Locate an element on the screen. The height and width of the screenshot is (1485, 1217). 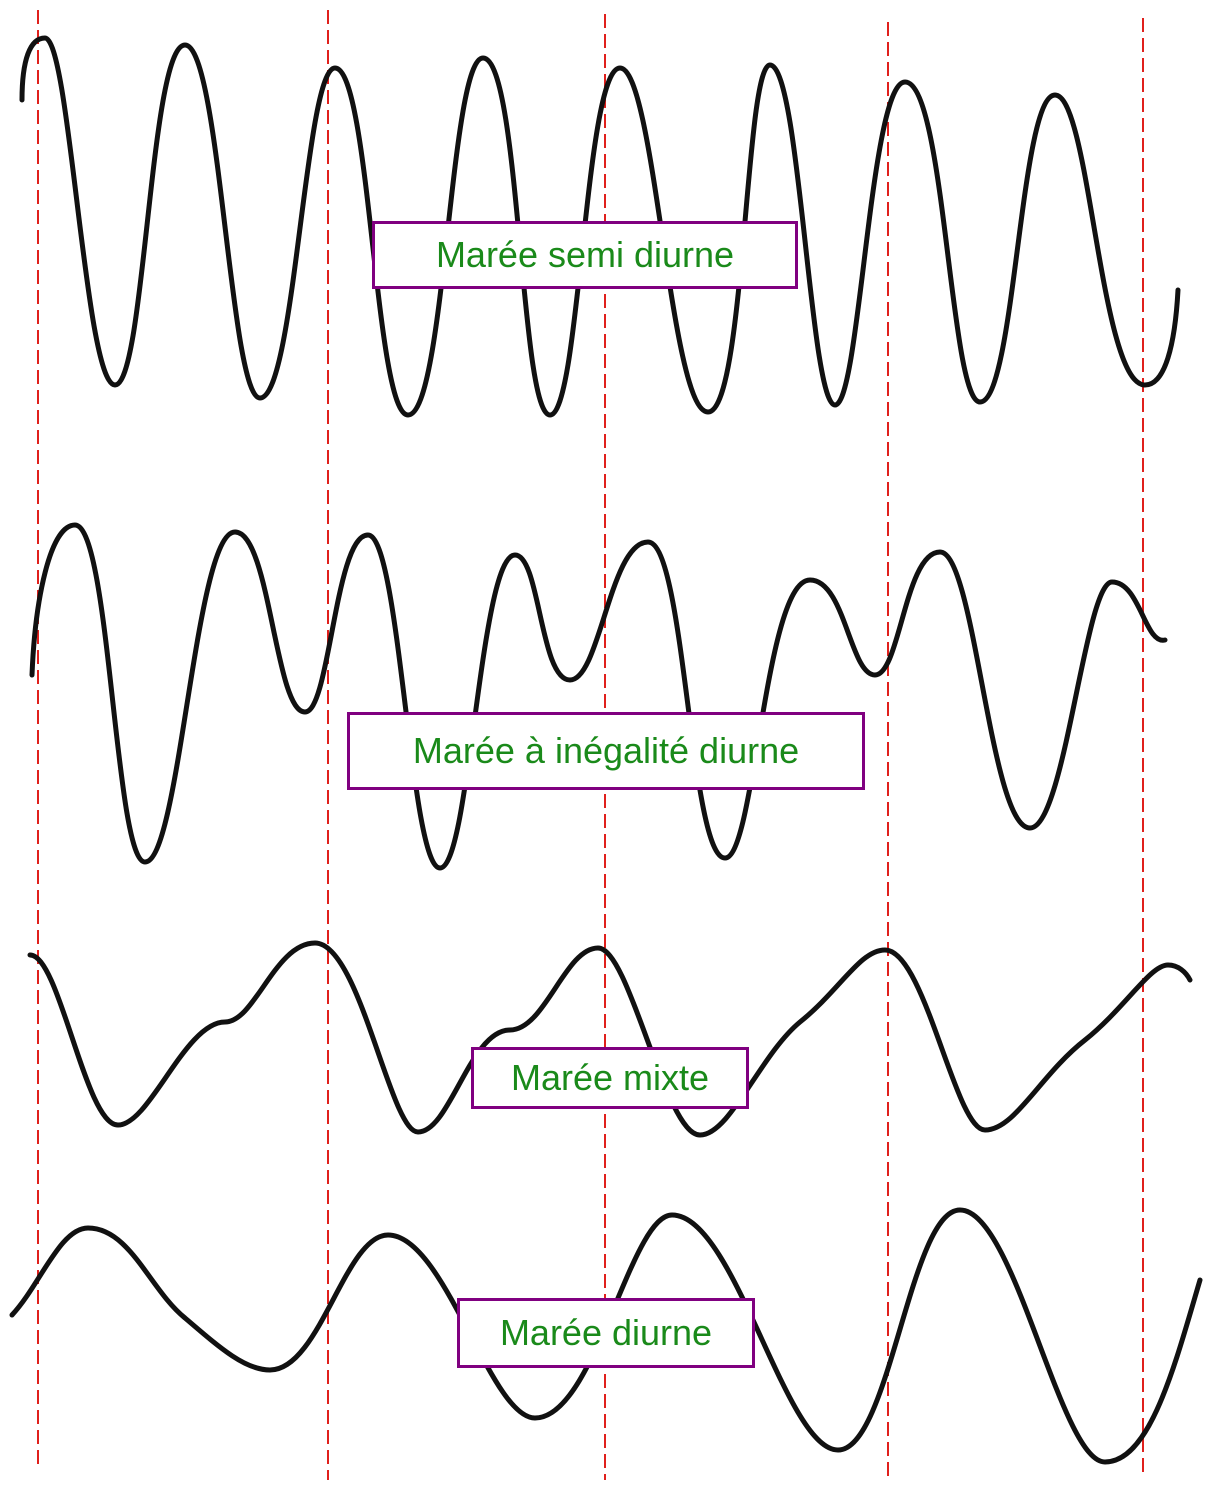
diurnal-inequality-label: Marée à inégalité diurne is located at coordinates (606, 751).